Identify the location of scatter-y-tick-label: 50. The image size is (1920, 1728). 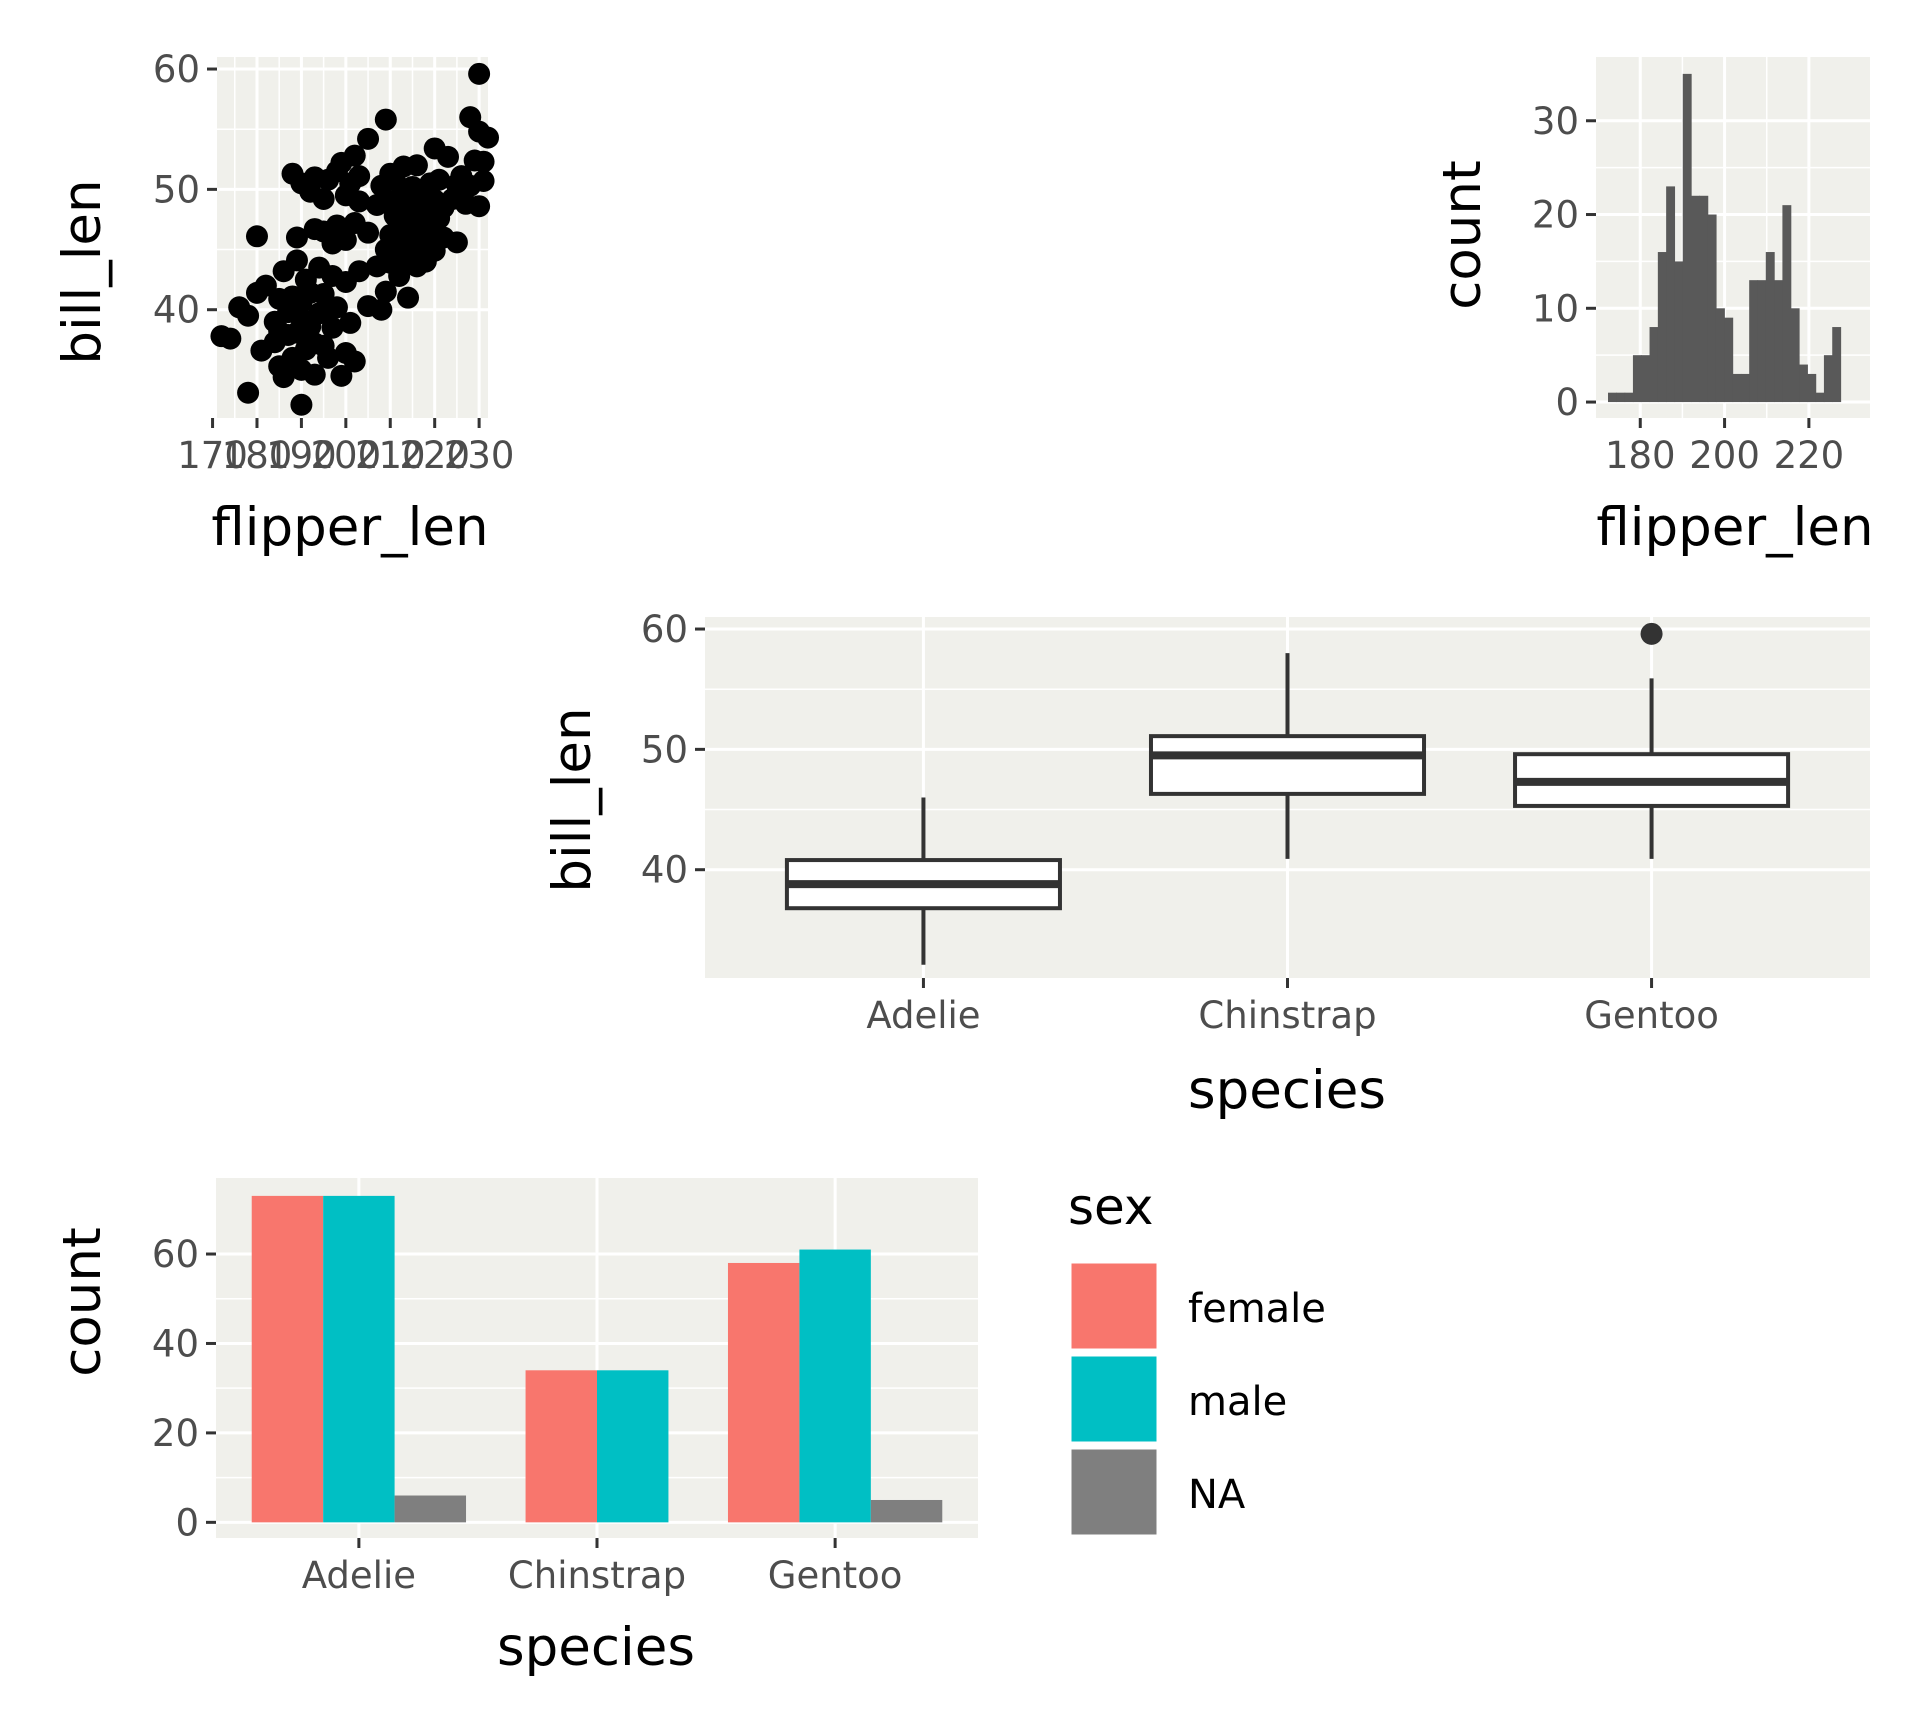
(176, 189).